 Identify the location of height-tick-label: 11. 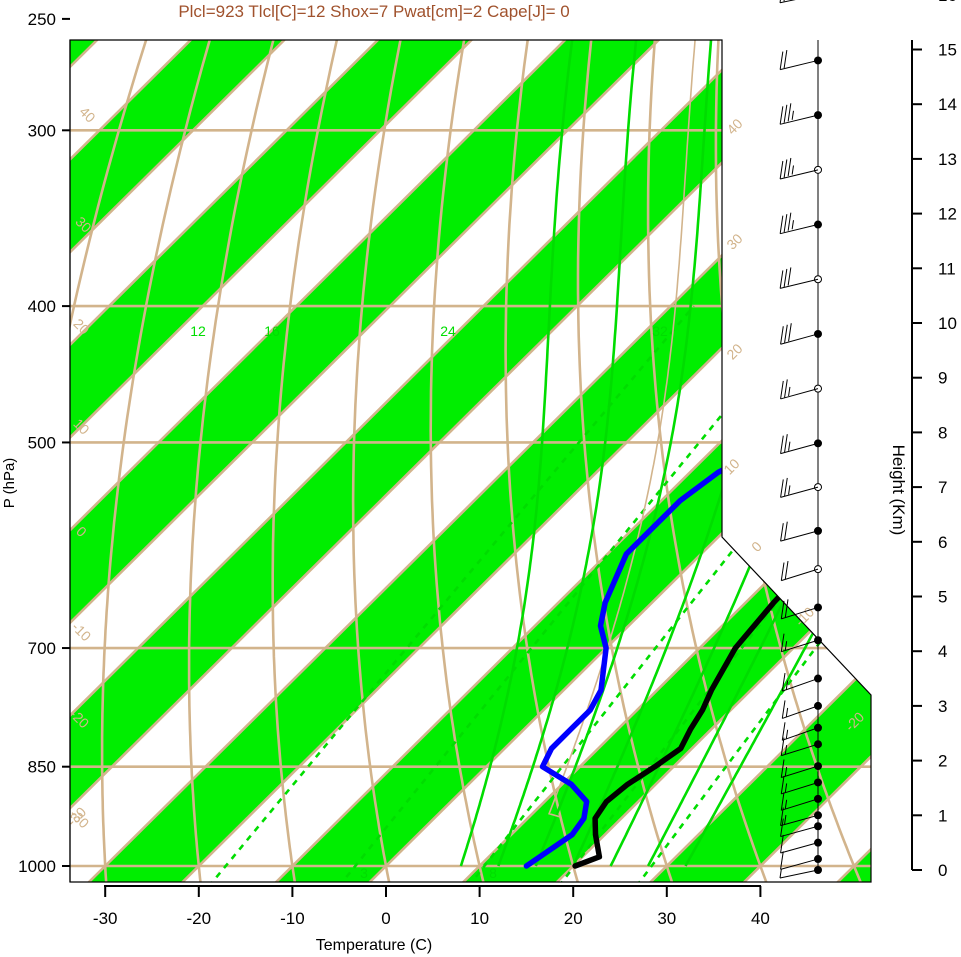
(947, 268).